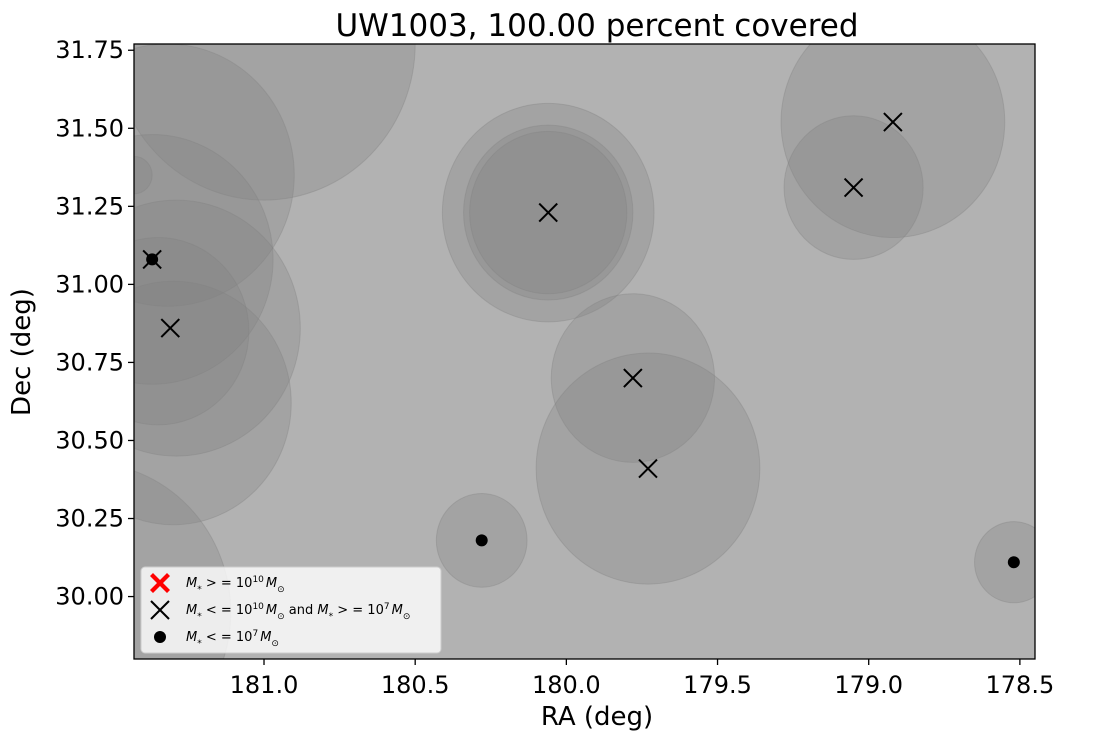 This screenshot has width=1098, height=741. I want to click on legend-marker-black-x, so click(160, 610).